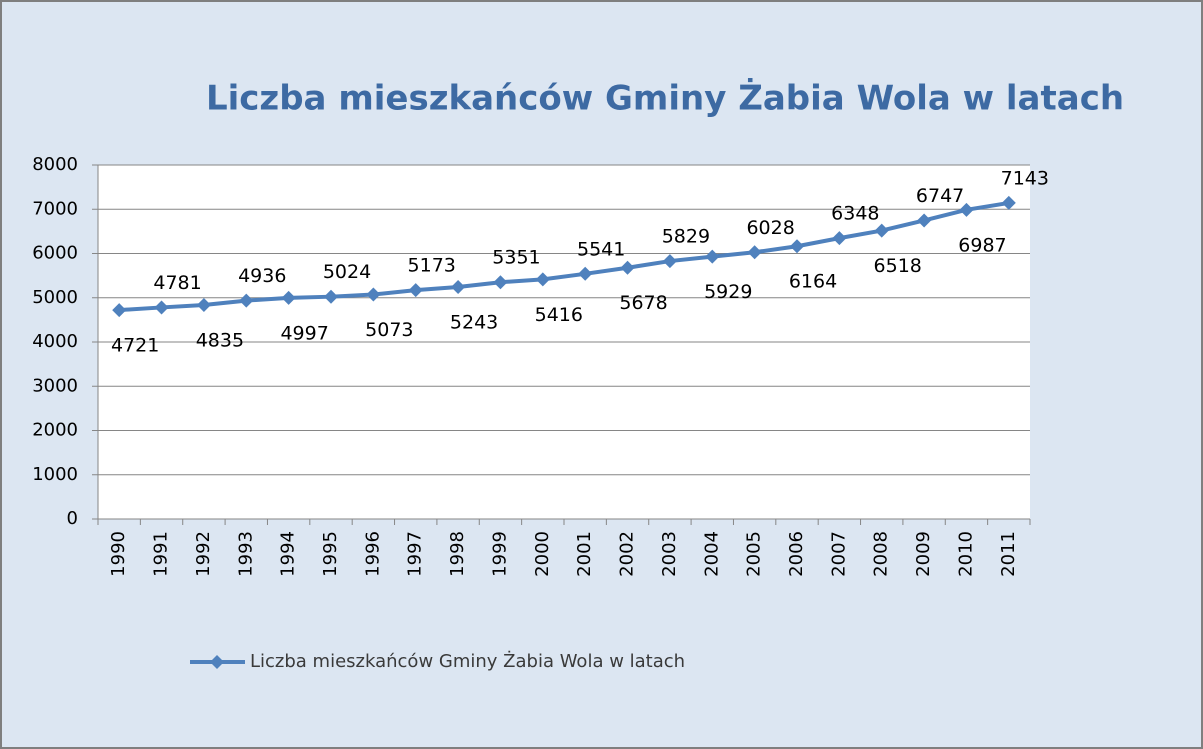 This screenshot has width=1203, height=749. I want to click on y-tick-label: 1000, so click(55, 474).